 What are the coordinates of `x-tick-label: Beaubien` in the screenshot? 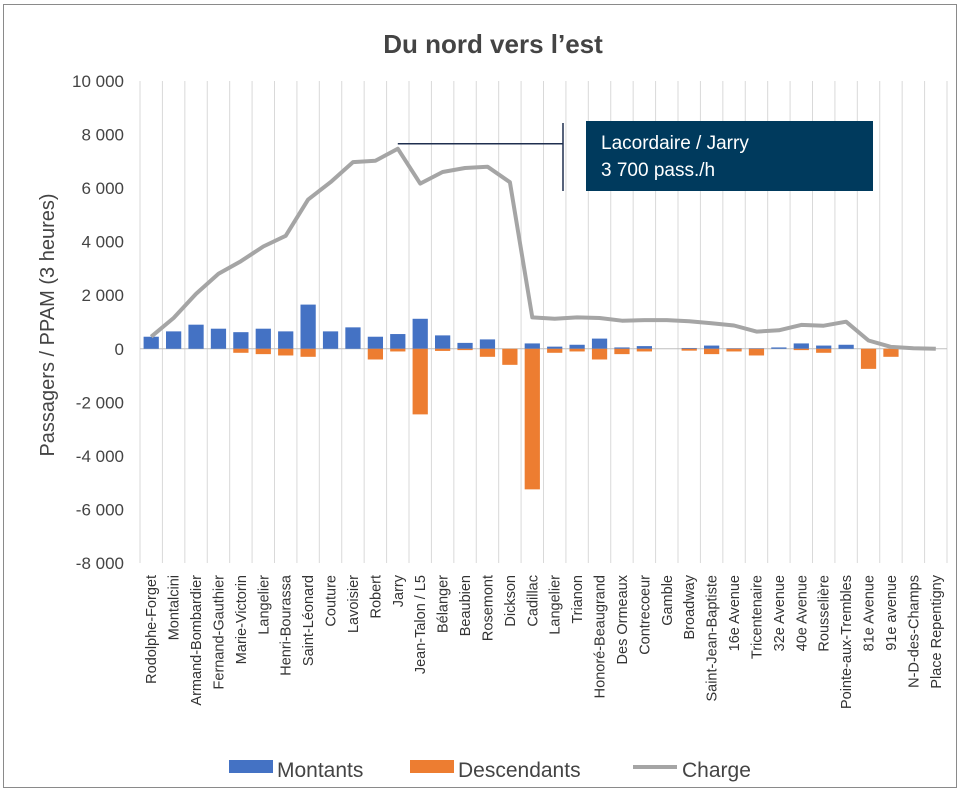 It's located at (466, 605).